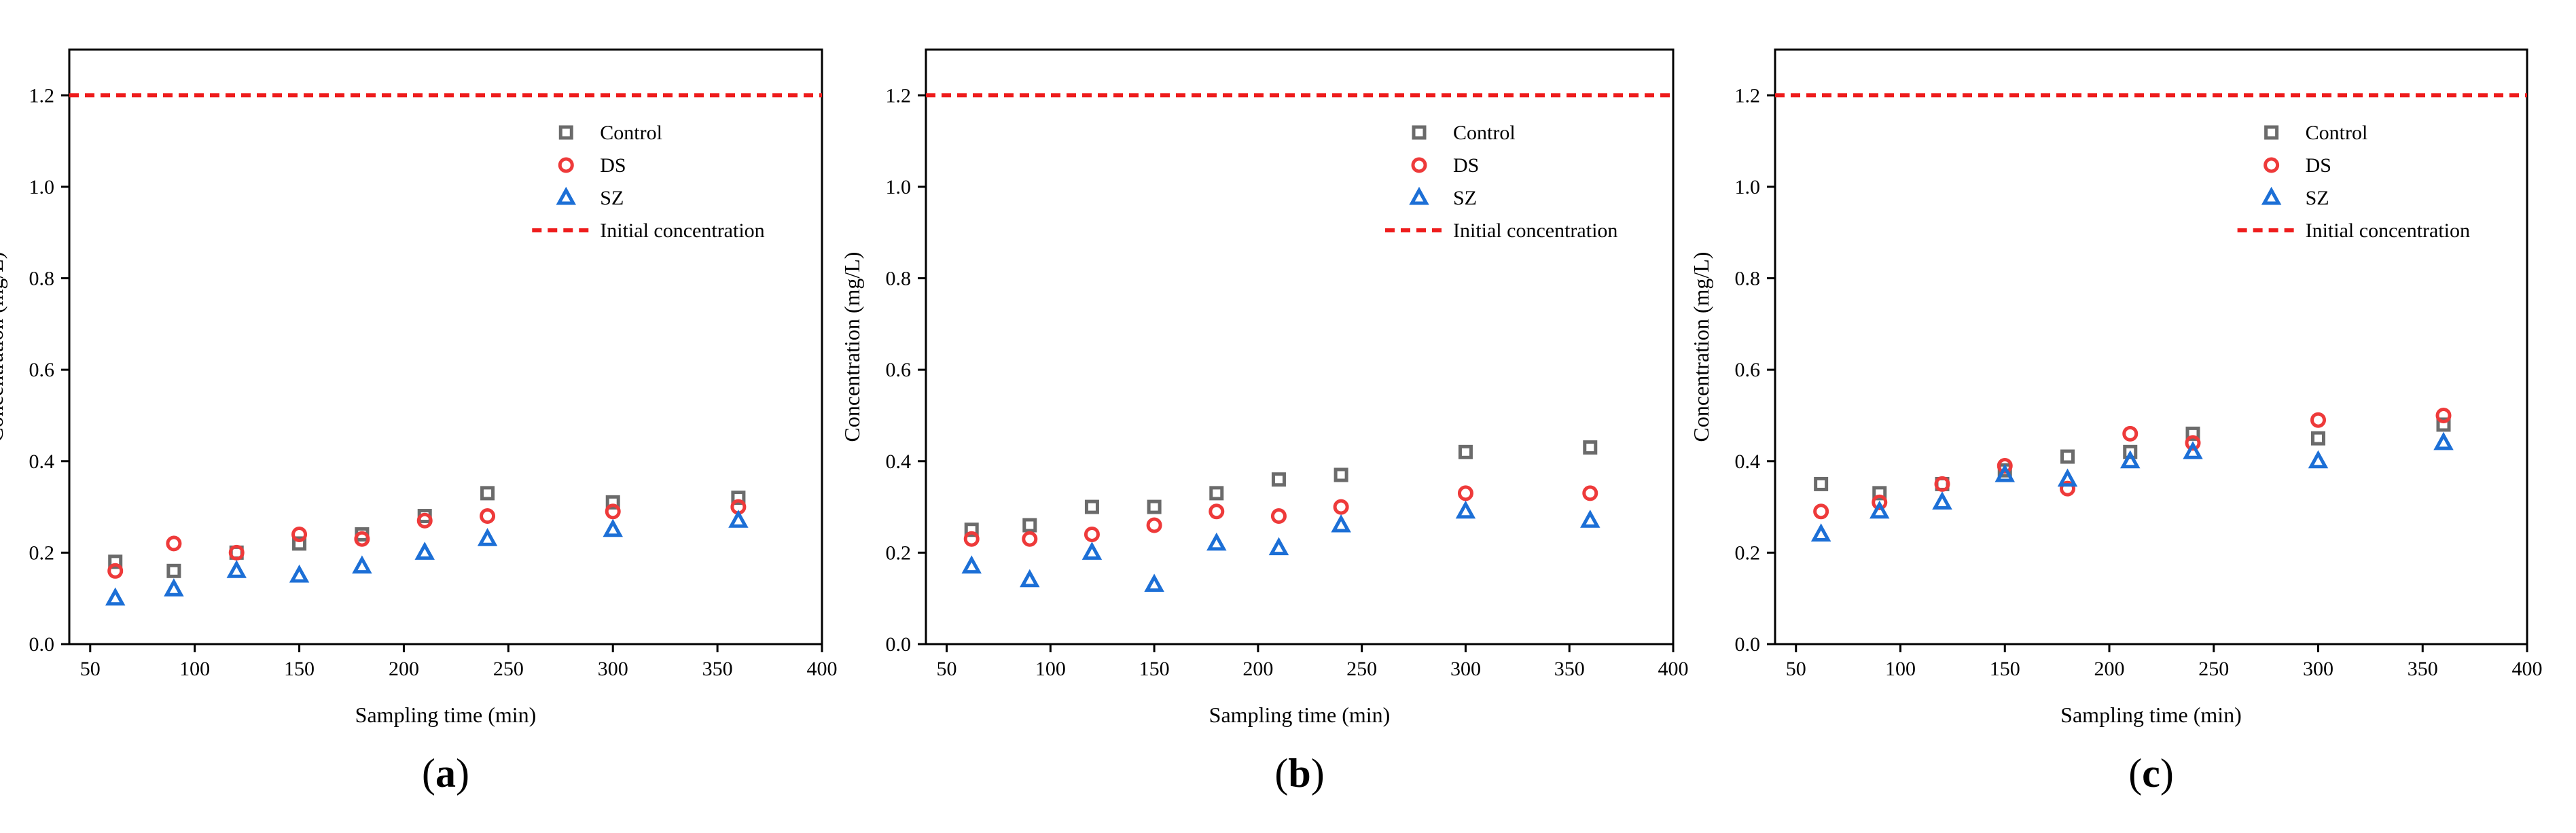  What do you see at coordinates (446, 715) in the screenshot?
I see `x-axis-title: Sampling time (min)` at bounding box center [446, 715].